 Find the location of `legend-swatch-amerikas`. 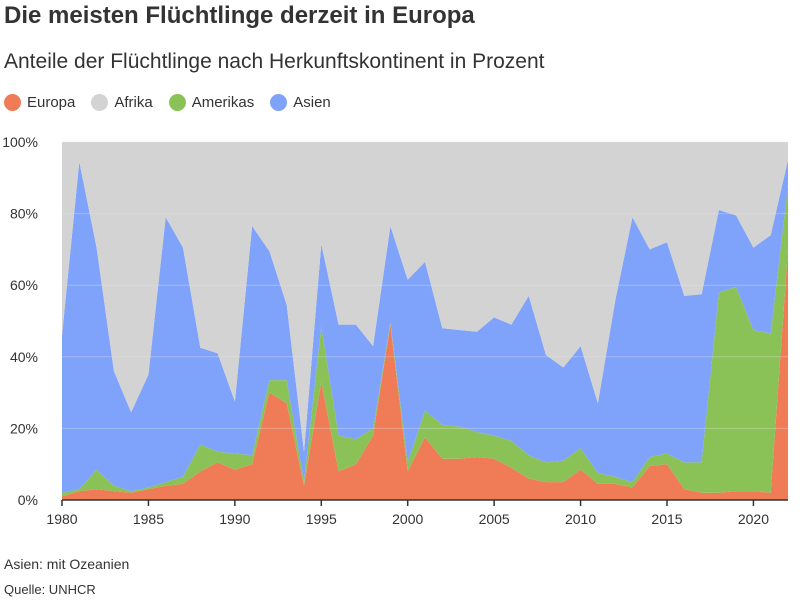

legend-swatch-amerikas is located at coordinates (177, 102).